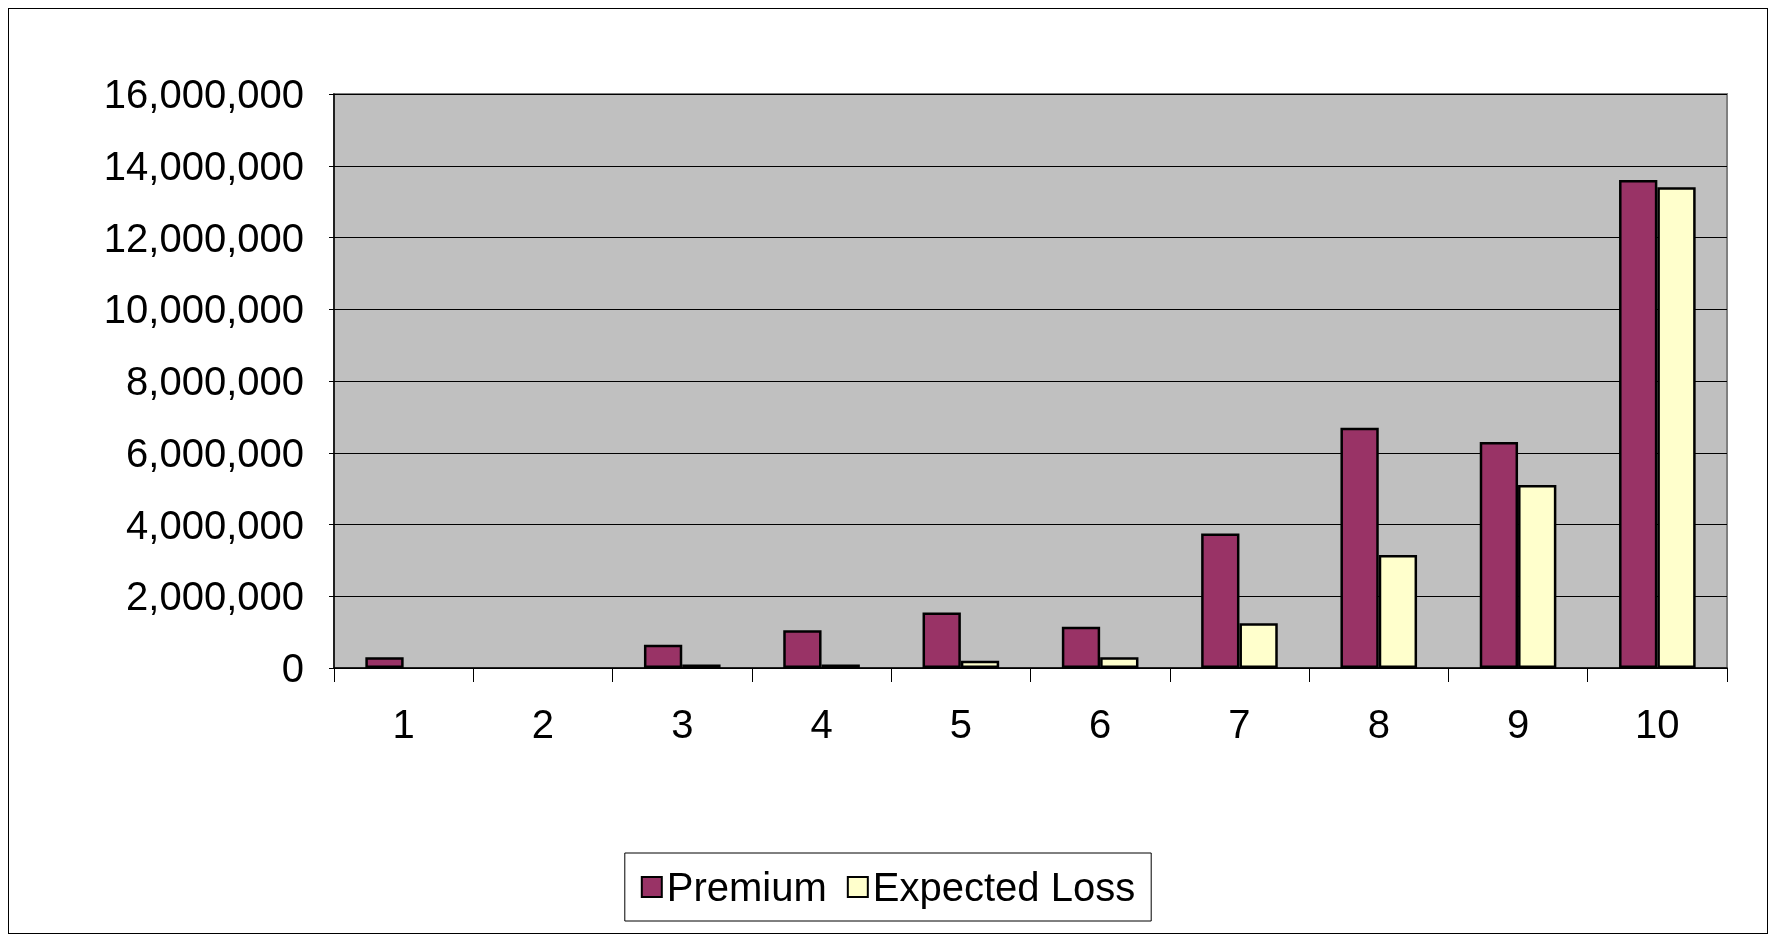 This screenshot has width=1781, height=946. What do you see at coordinates (203, 237) in the screenshot?
I see `y-tick-label: 12,000,000` at bounding box center [203, 237].